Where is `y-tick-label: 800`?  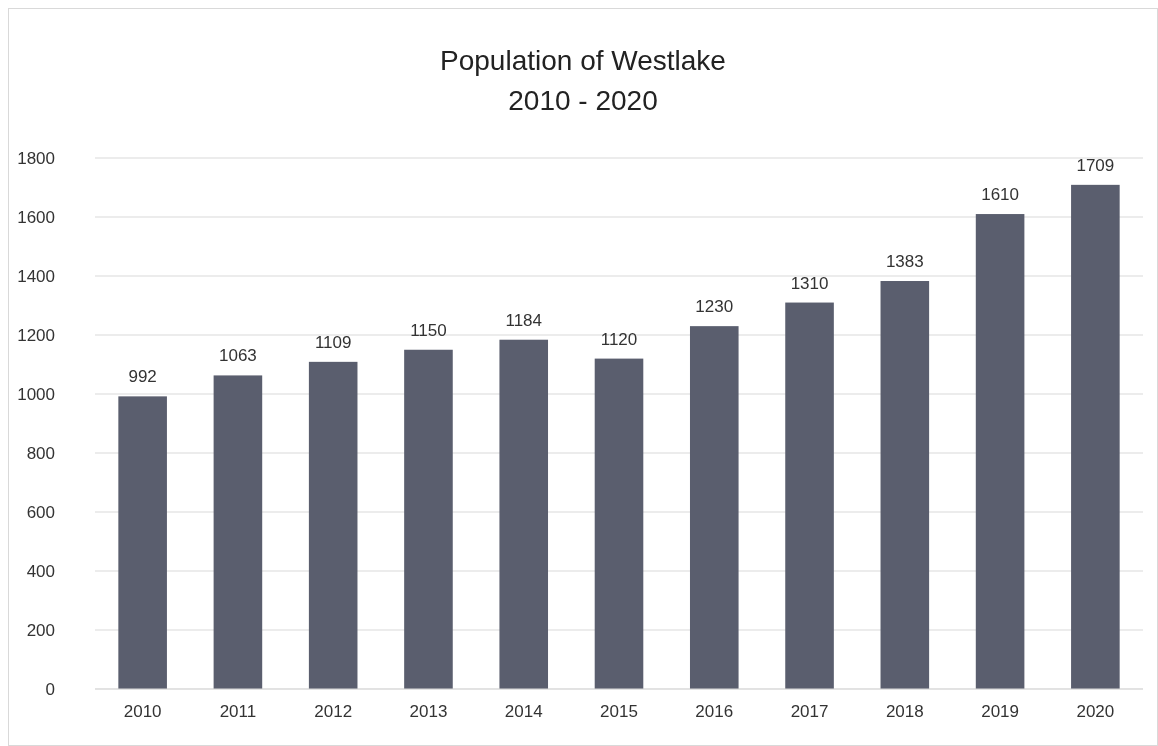
y-tick-label: 800 is located at coordinates (40, 453).